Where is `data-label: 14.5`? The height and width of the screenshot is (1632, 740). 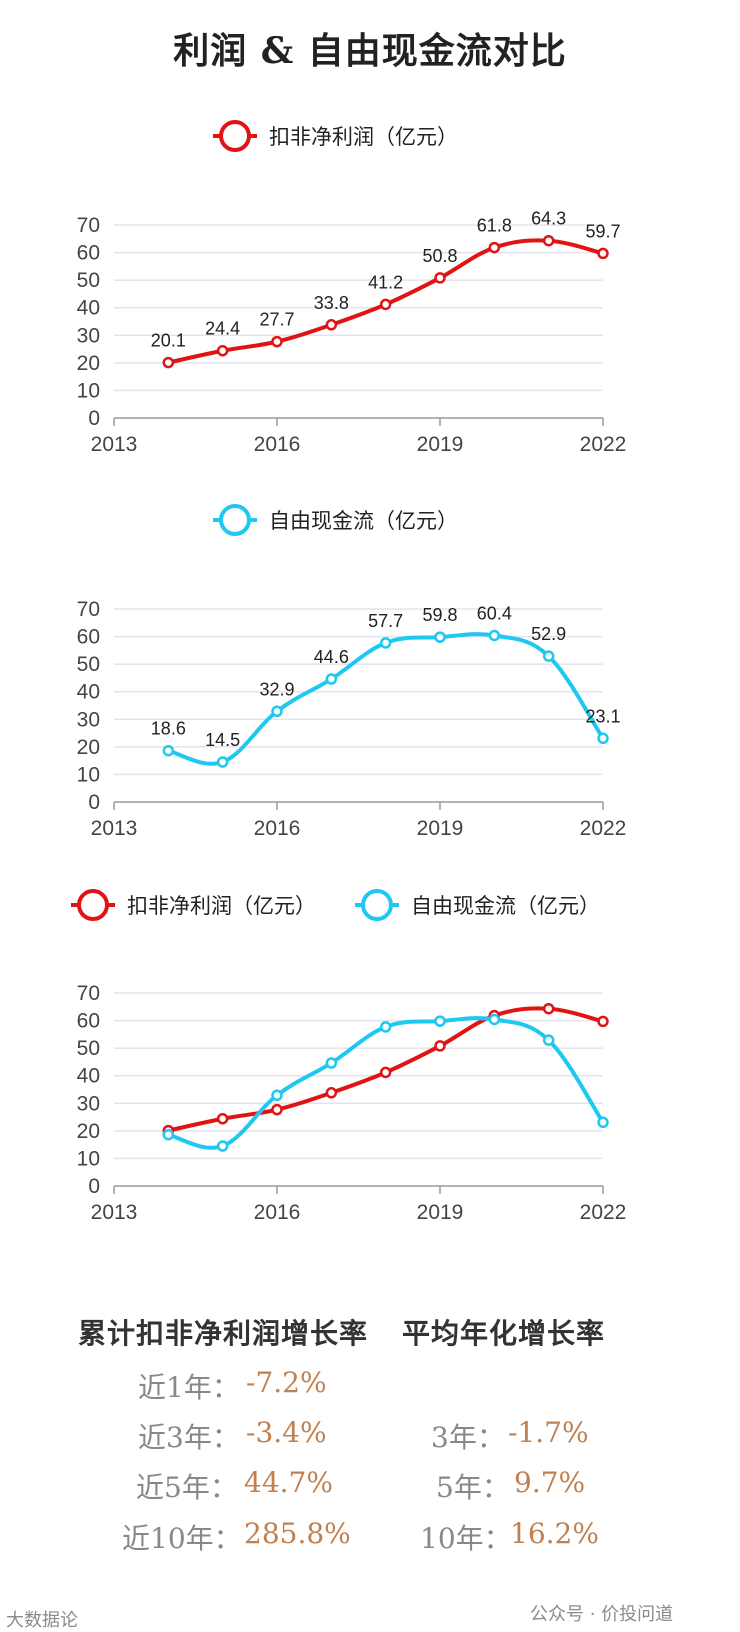
data-label: 14.5 is located at coordinates (222, 740).